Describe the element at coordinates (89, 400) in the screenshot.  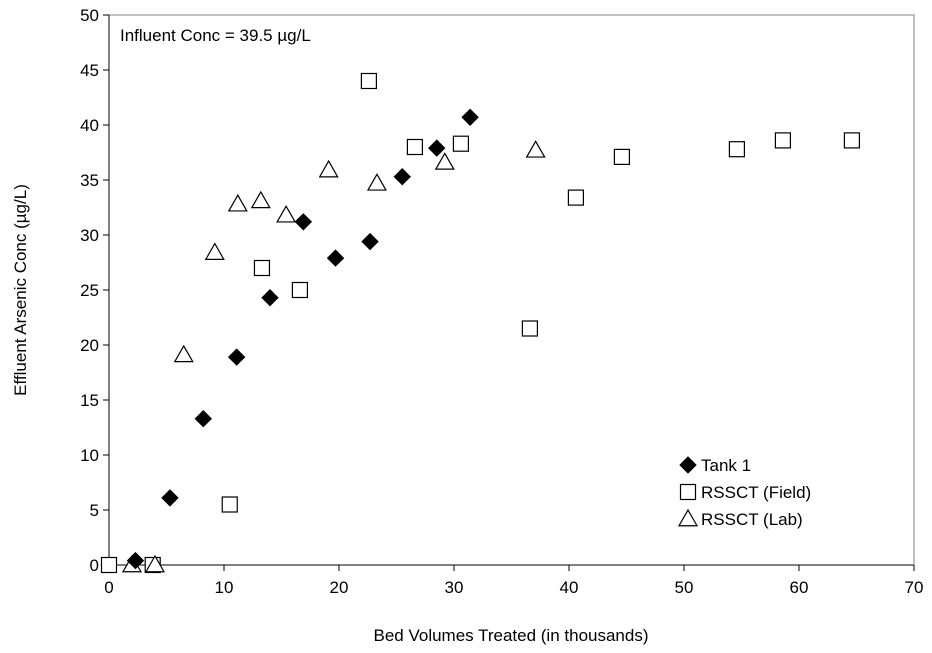
I see `y-tick-label: 15` at that location.